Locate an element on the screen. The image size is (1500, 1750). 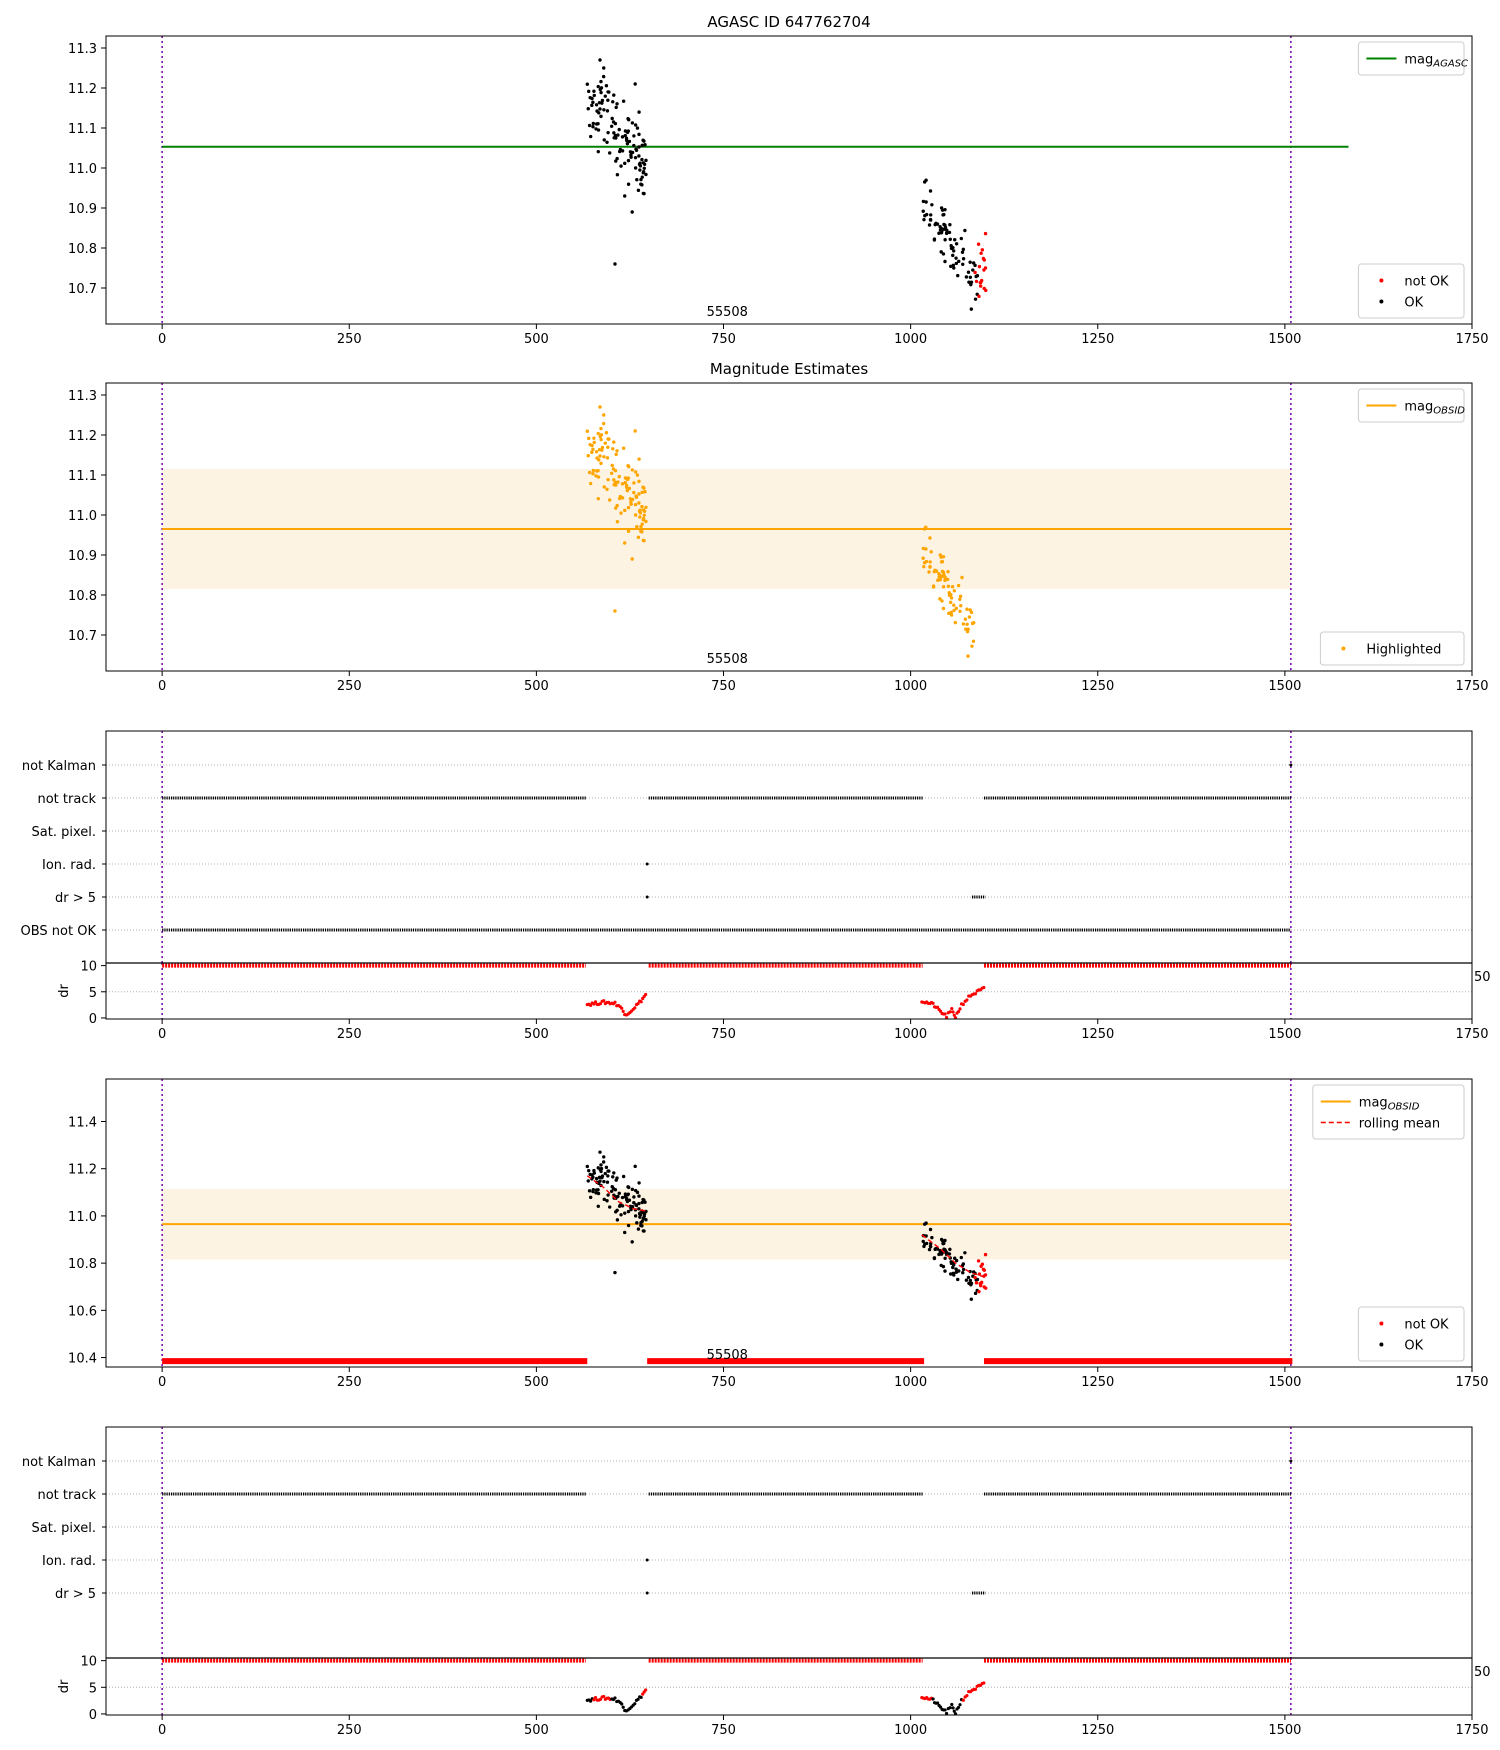
y-tick-label: 11.1 is located at coordinates (82, 476).